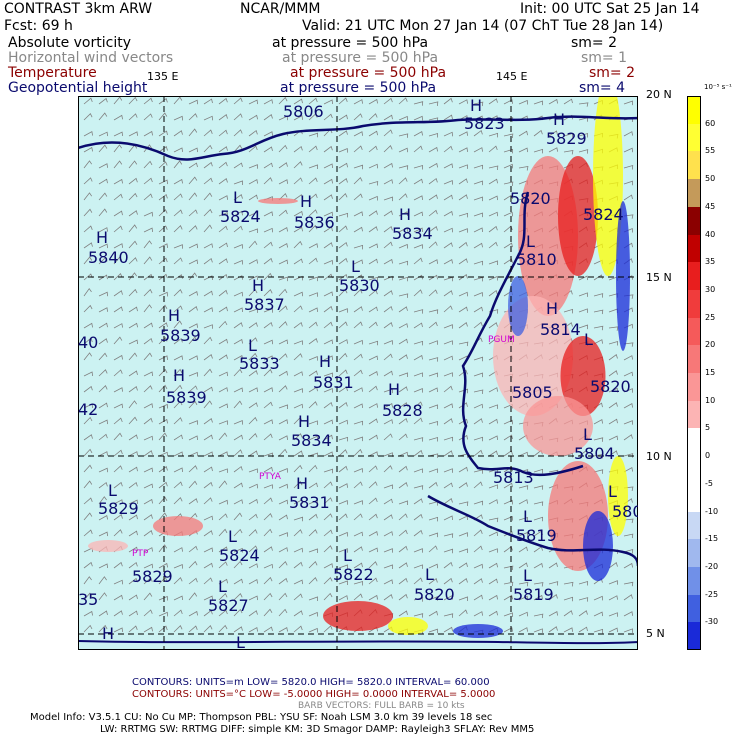 The height and width of the screenshot is (740, 740). I want to click on forecast-hour: Fcst: 69 h, so click(38, 26).